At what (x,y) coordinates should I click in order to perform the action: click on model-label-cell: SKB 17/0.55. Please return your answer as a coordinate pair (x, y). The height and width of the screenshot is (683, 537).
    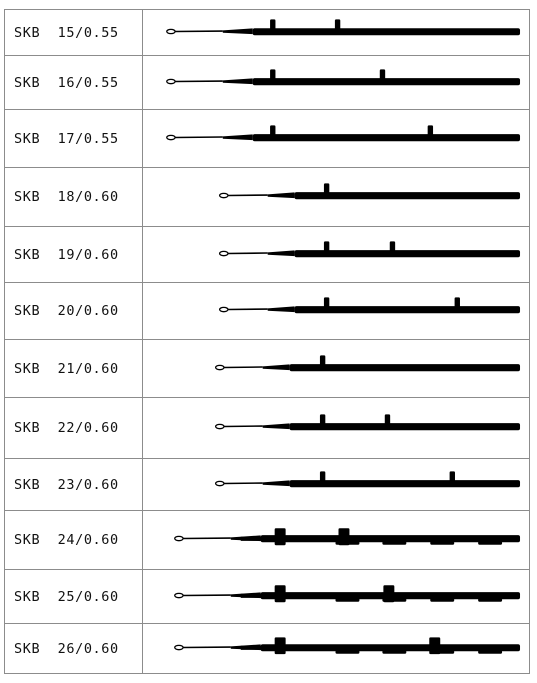
    Looking at the image, I should click on (73, 138).